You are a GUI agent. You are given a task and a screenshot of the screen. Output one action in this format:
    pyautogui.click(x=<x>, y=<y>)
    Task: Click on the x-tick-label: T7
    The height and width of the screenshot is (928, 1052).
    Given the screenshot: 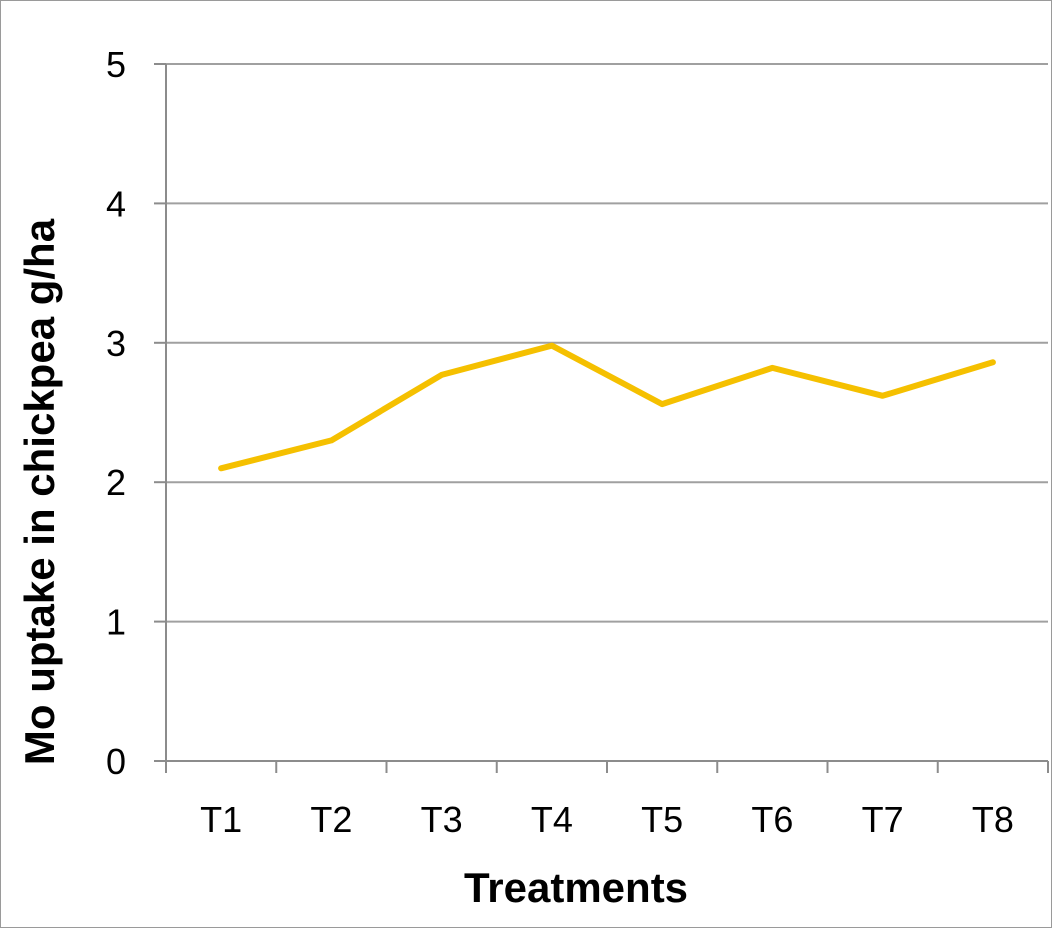 What is the action you would take?
    pyautogui.click(x=883, y=819)
    